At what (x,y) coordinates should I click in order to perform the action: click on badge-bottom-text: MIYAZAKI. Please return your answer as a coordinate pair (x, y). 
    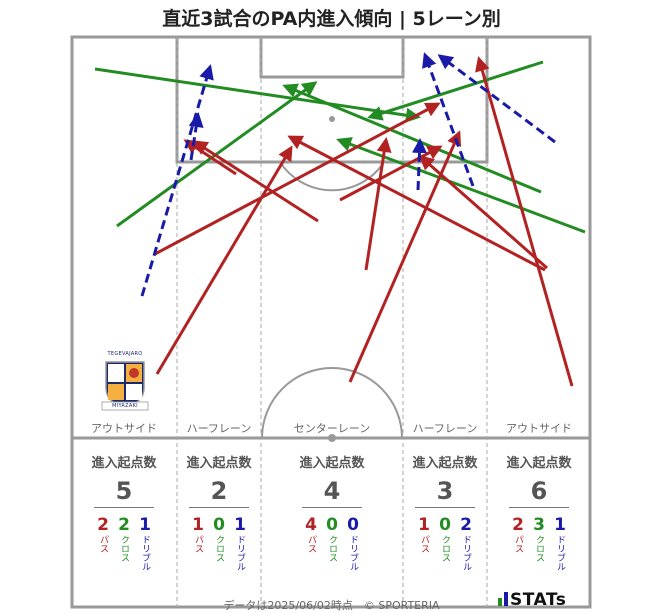
    Looking at the image, I should click on (125, 406).